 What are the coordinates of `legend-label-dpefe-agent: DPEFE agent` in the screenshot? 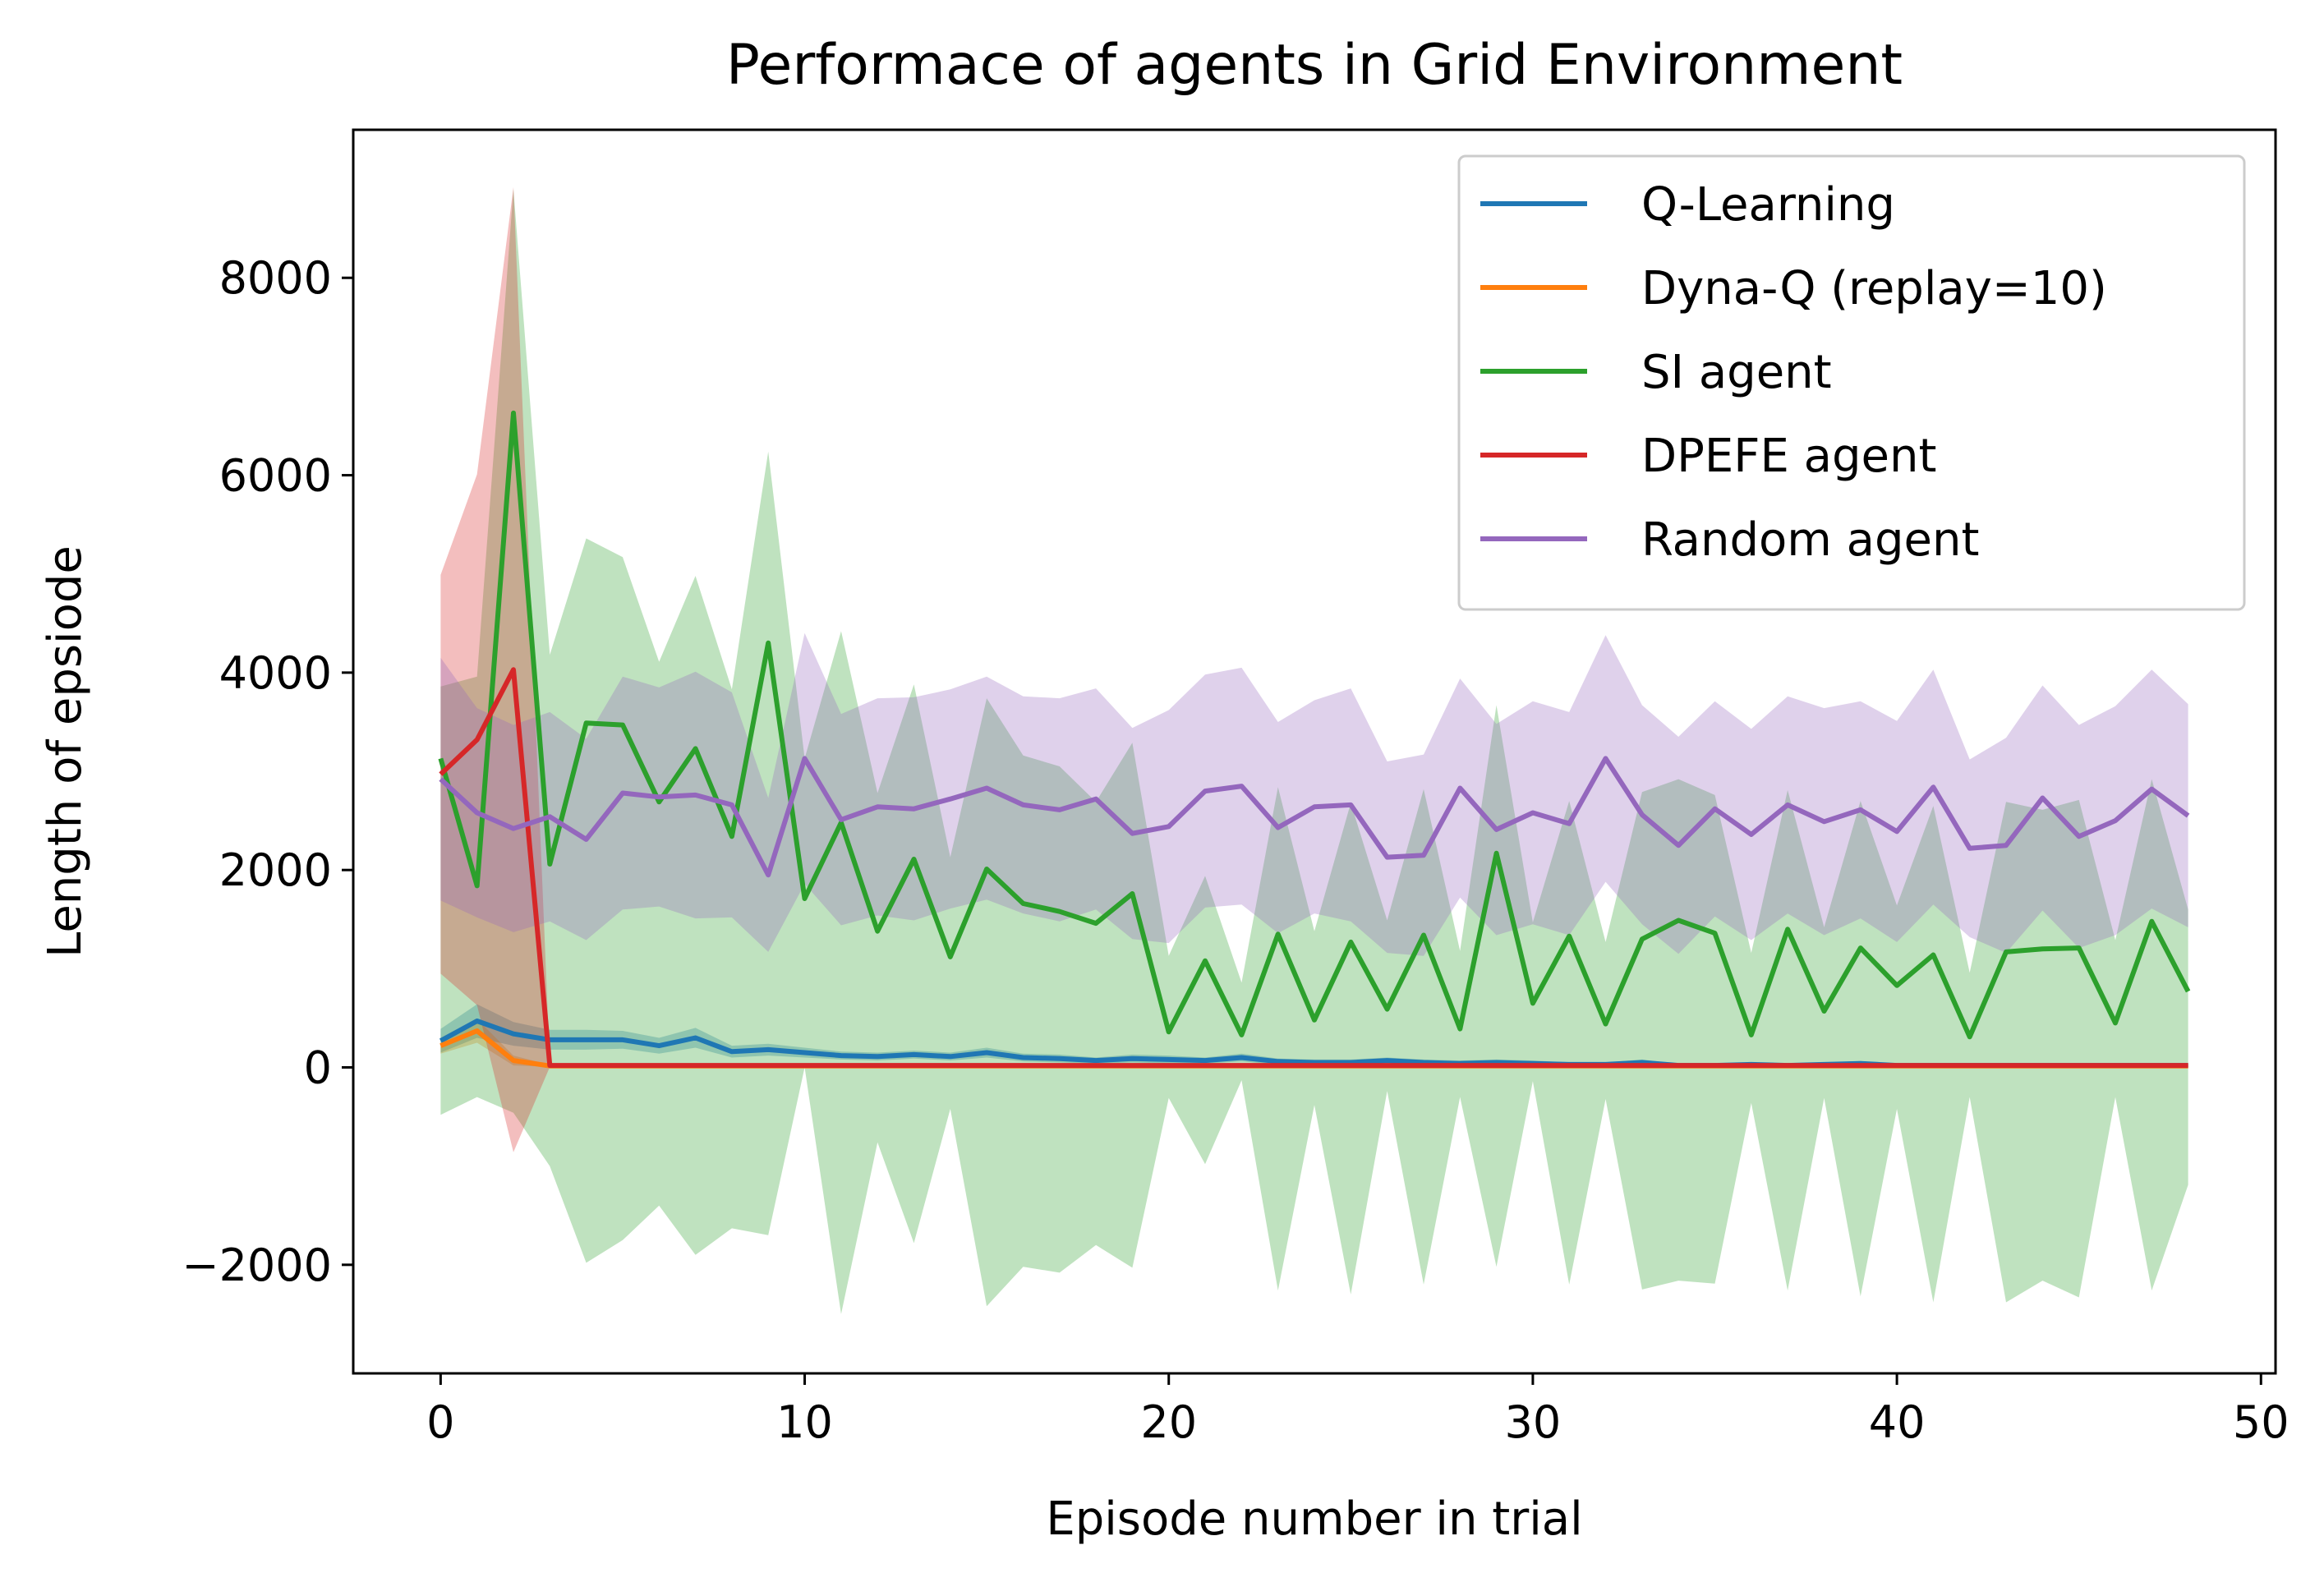 It's located at (1788, 456).